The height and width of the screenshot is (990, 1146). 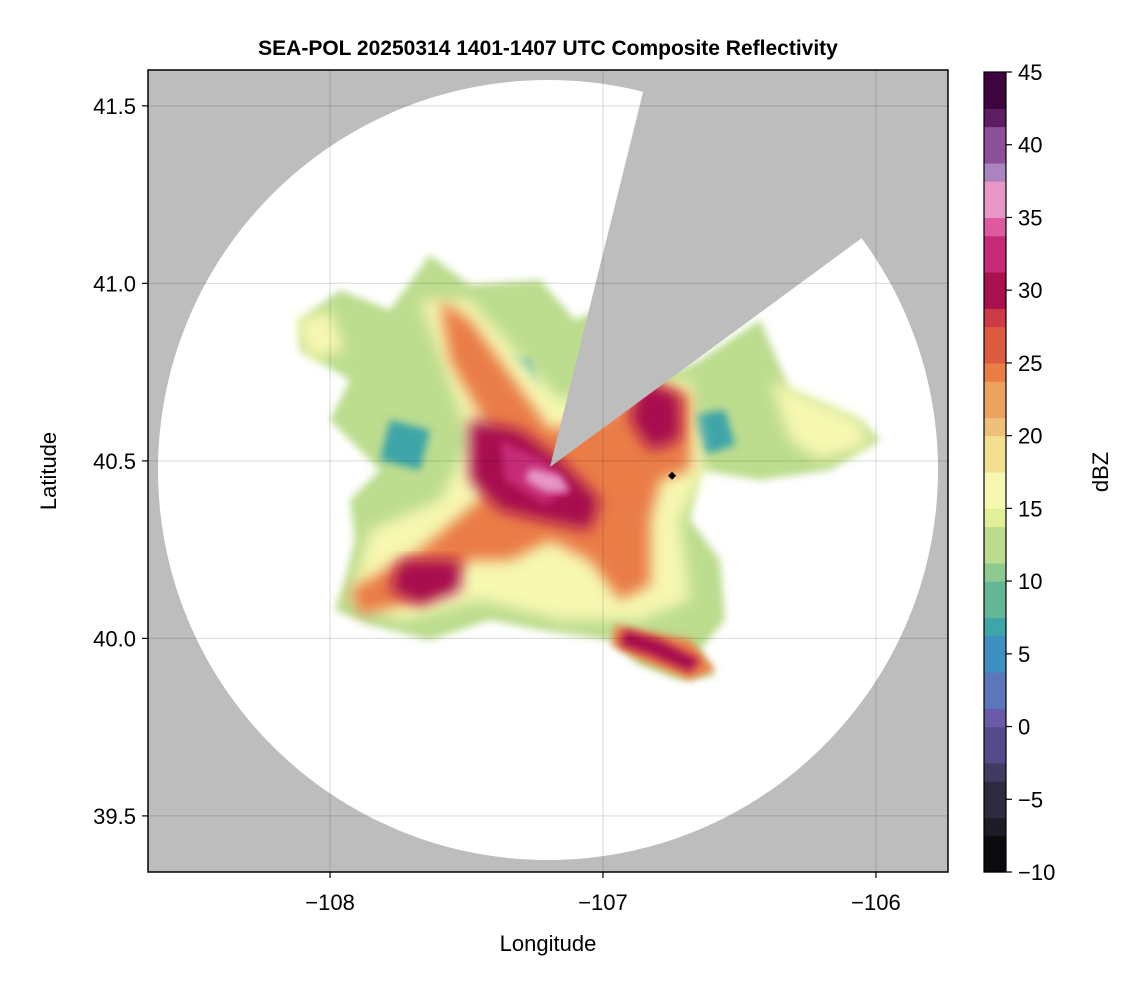 I want to click on colorbar-label: dBZ, so click(x=1100, y=472).